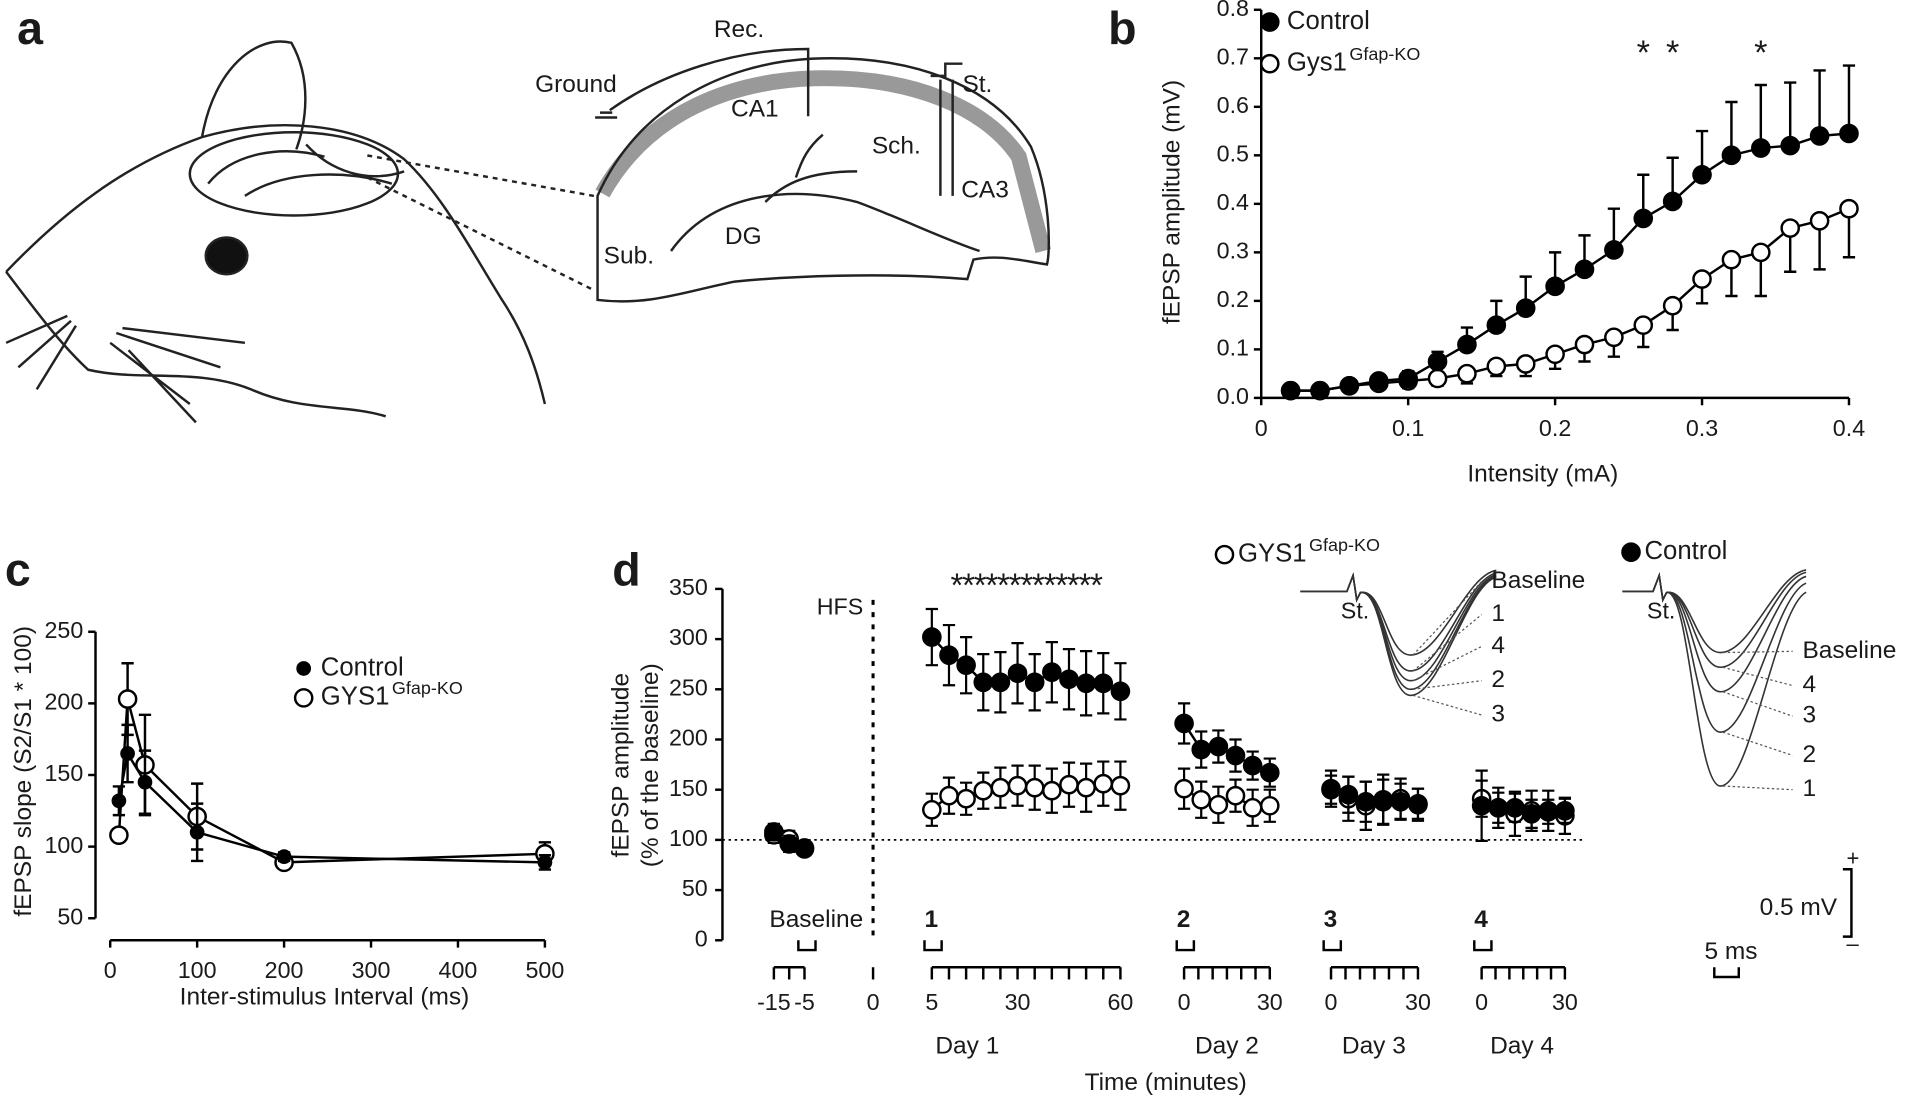 The width and height of the screenshot is (1920, 1097). Describe the element at coordinates (284, 970) in the screenshot. I see `x-tick-label: 200` at that location.